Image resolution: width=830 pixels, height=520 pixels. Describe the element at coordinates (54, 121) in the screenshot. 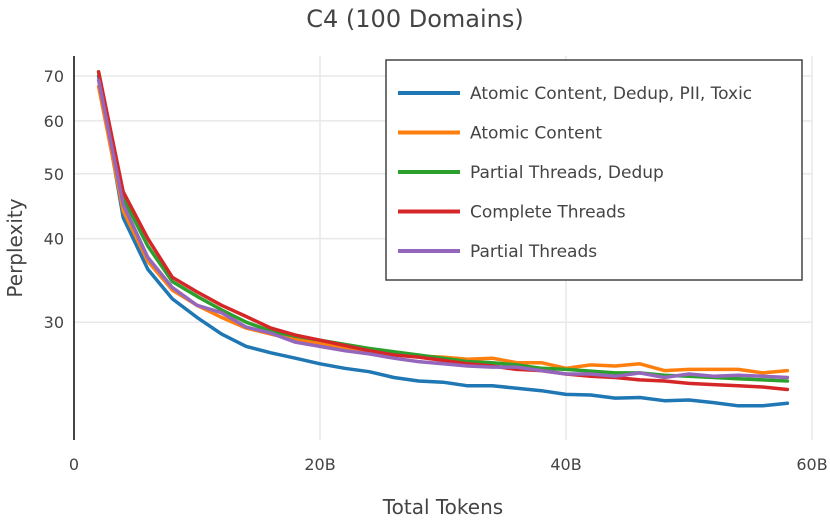

I see `y-tick-label: 60` at that location.